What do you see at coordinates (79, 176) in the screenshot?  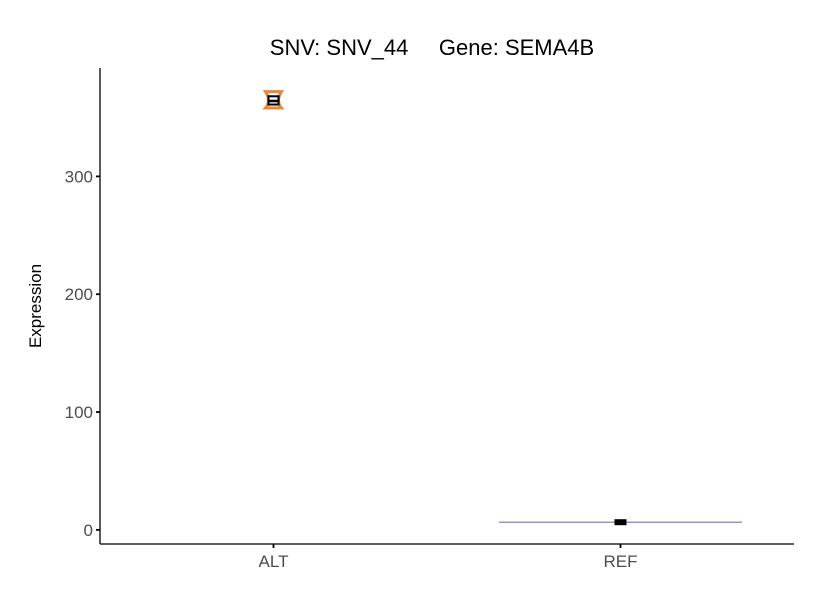 I see `y-tick-label-300: 300` at bounding box center [79, 176].